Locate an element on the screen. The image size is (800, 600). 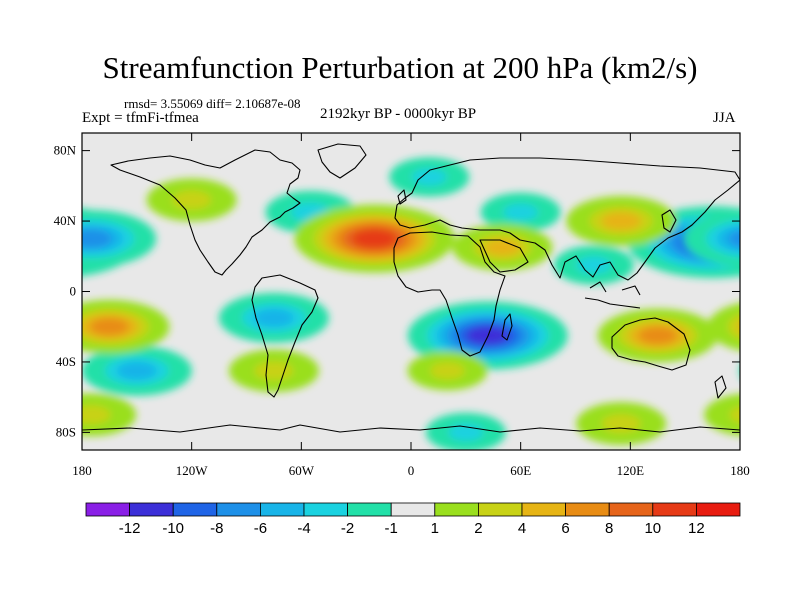
lon-tick-label: 60E is located at coordinates (520, 470).